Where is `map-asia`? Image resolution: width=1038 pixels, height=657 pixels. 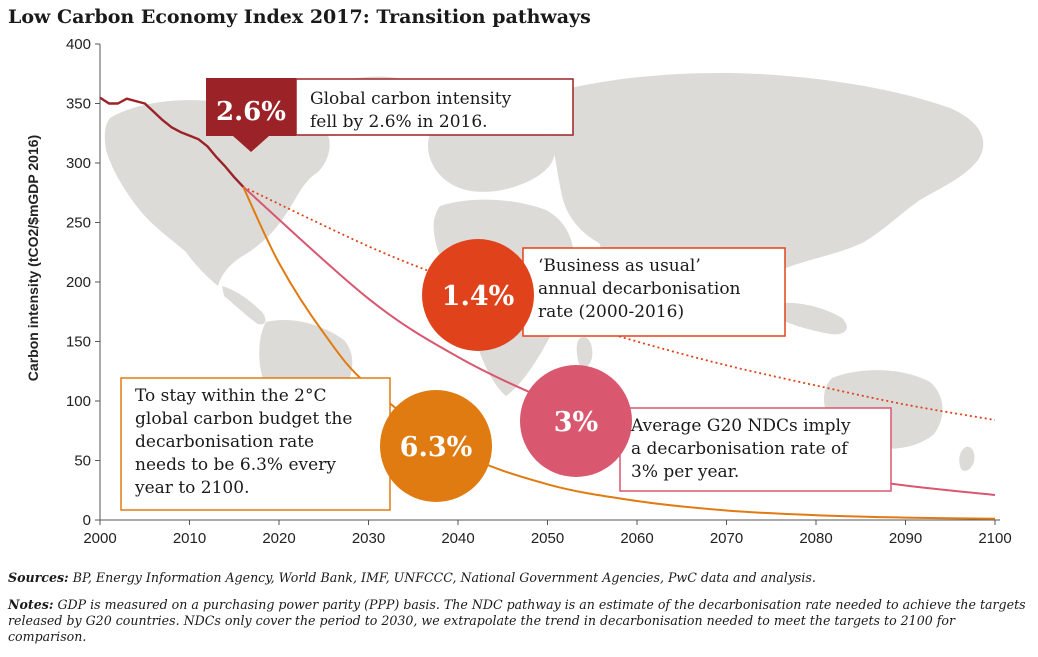 map-asia is located at coordinates (762, 180).